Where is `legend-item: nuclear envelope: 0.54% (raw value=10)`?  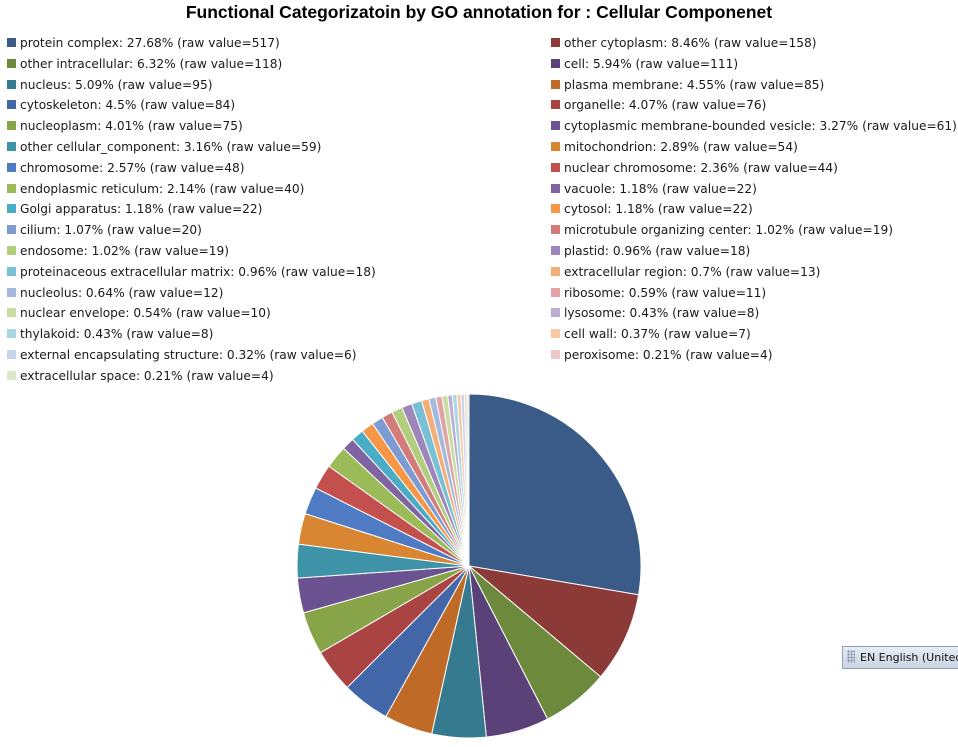
legend-item: nuclear envelope: 0.54% (raw value=10) is located at coordinates (191, 313).